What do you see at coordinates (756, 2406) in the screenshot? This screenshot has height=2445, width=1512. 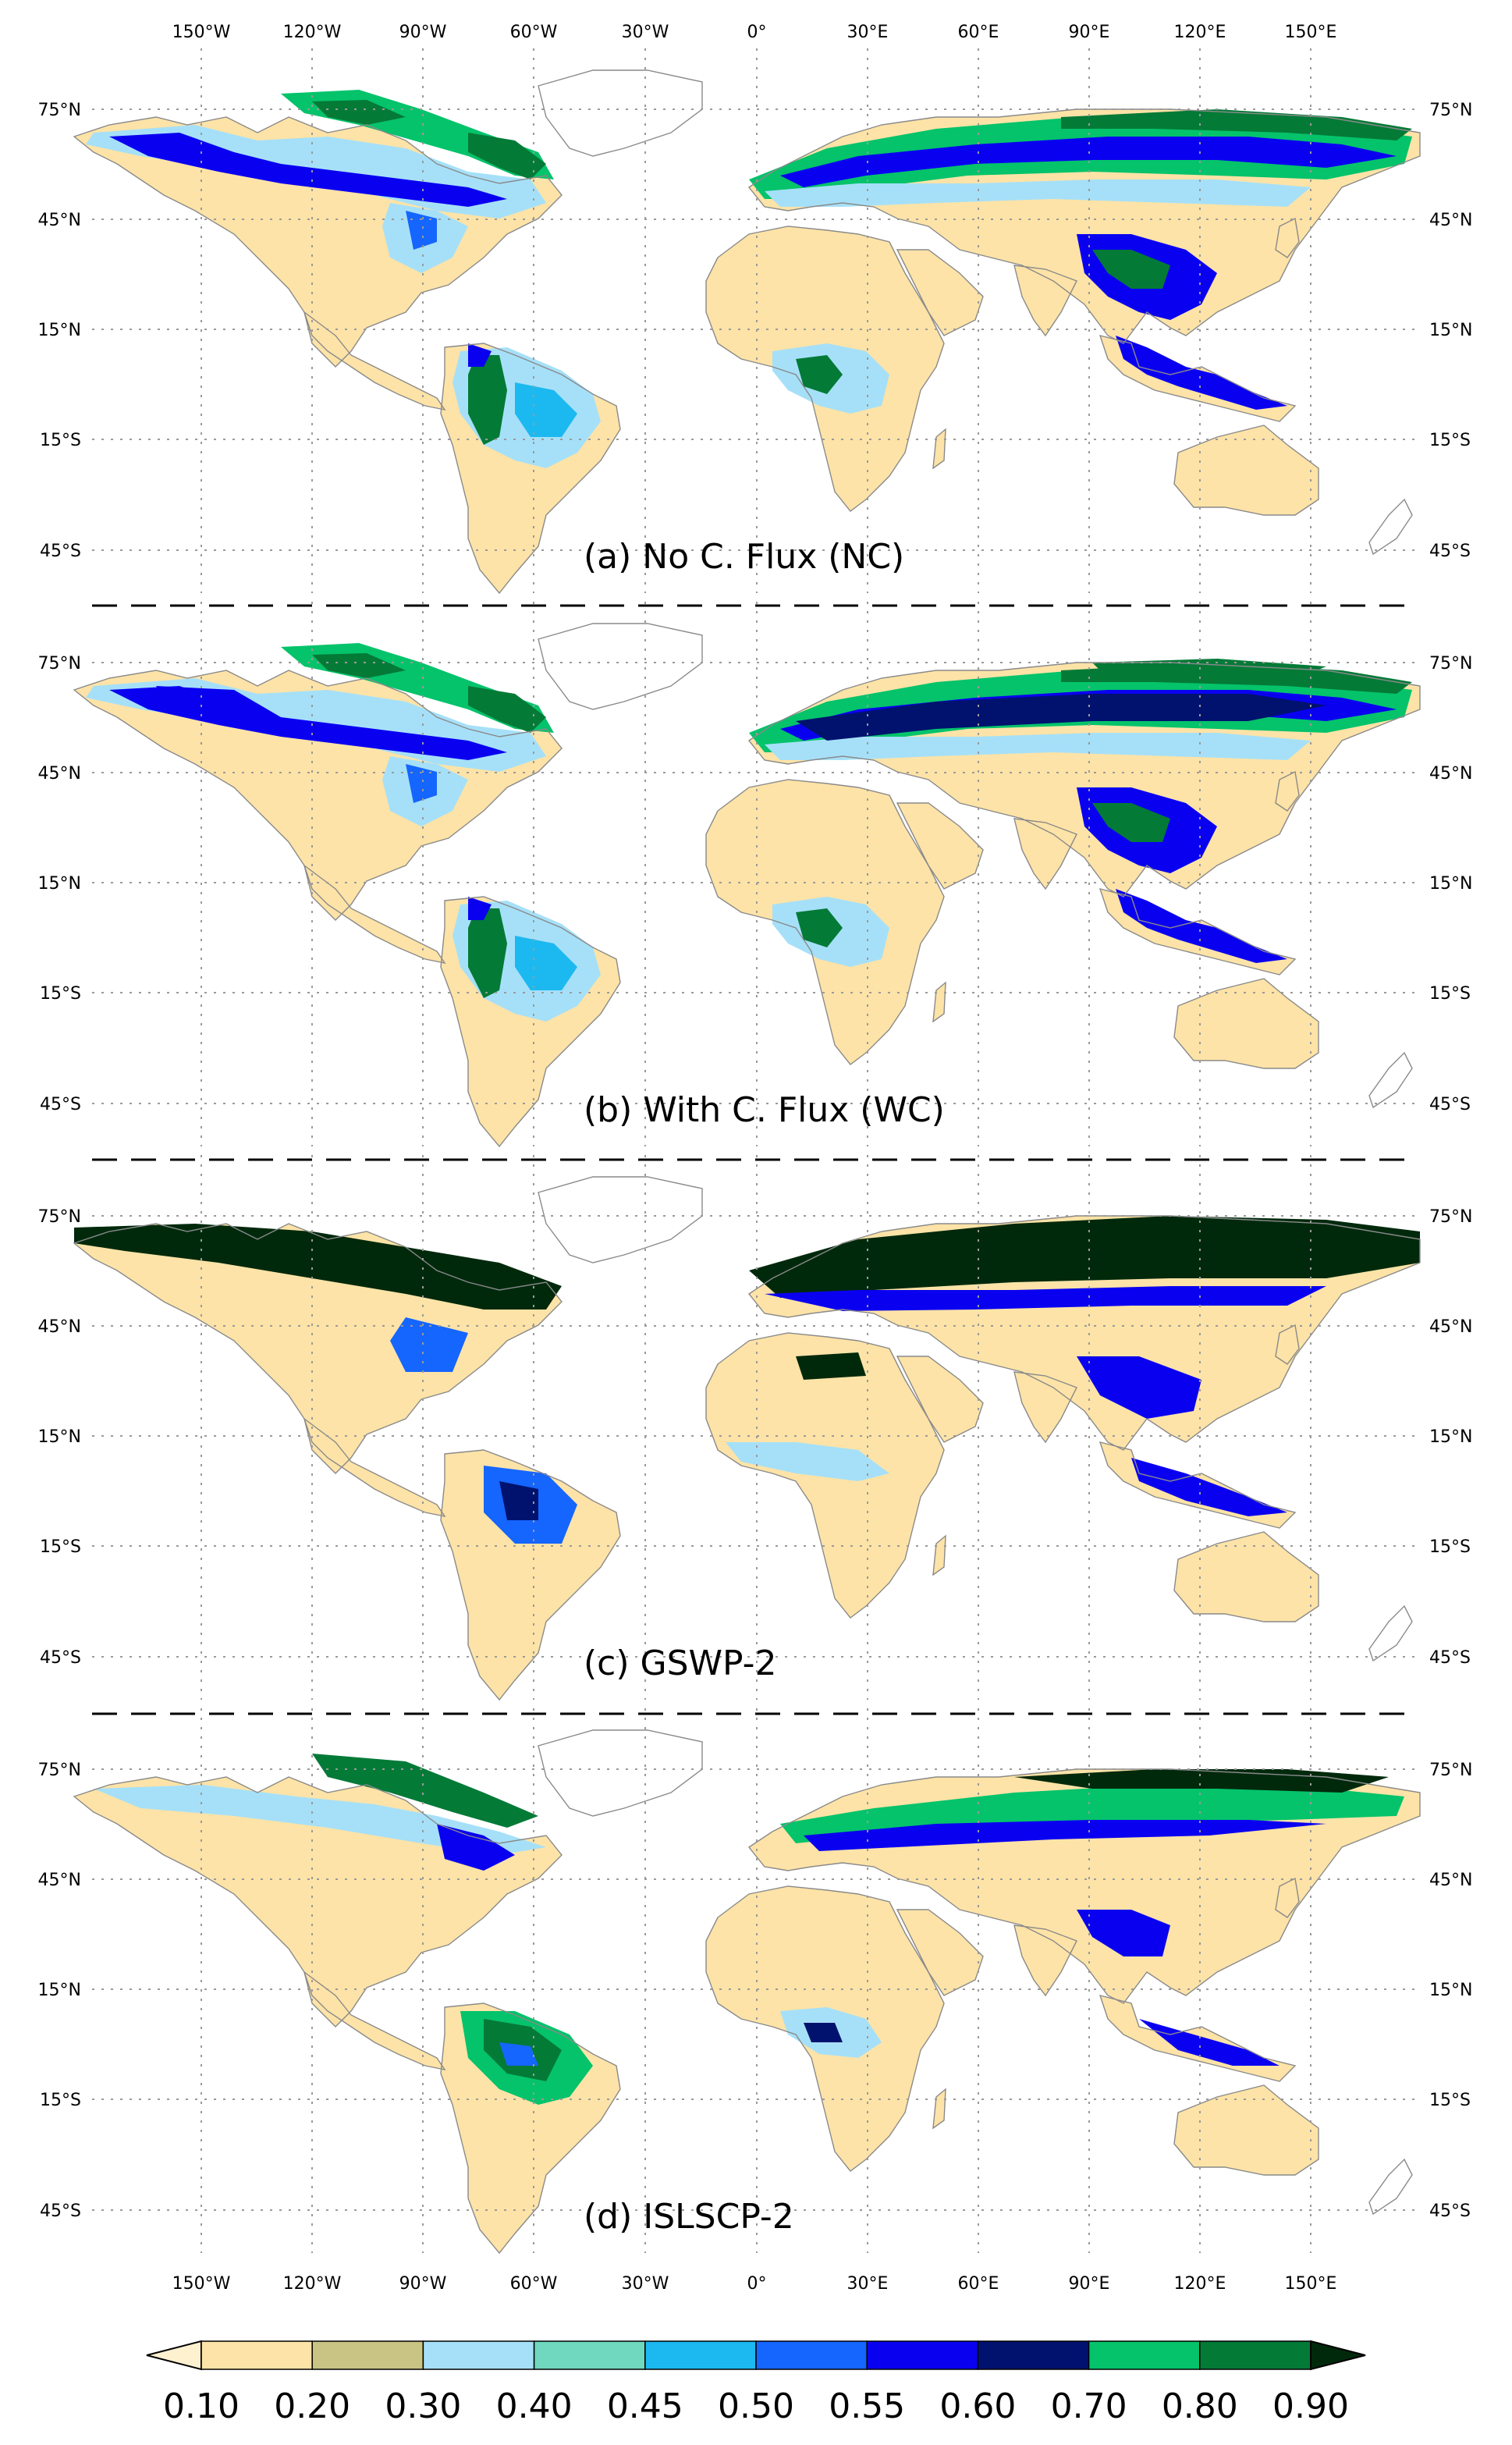 I see `colorbar-tick-label: 0.50` at bounding box center [756, 2406].